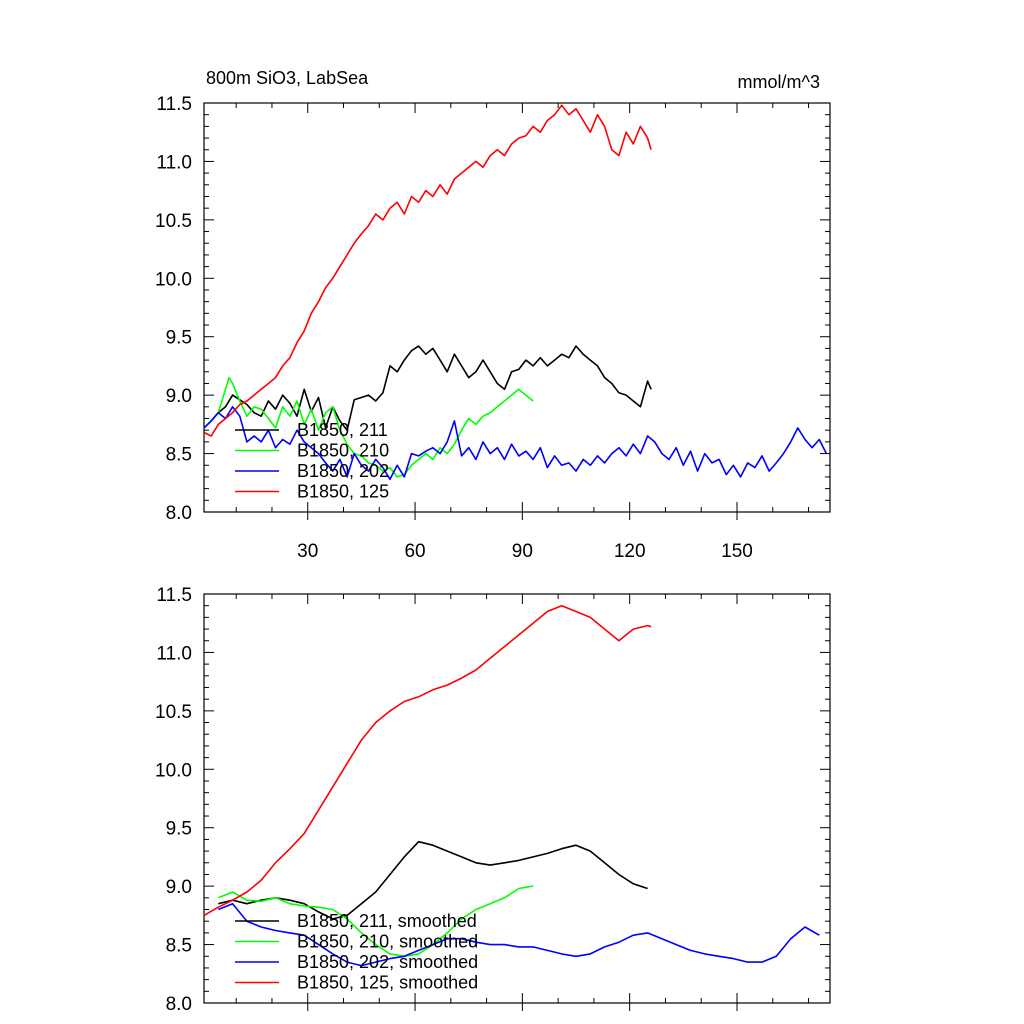 The width and height of the screenshot is (1024, 1024). I want to click on x-tick-label: 150, so click(737, 551).